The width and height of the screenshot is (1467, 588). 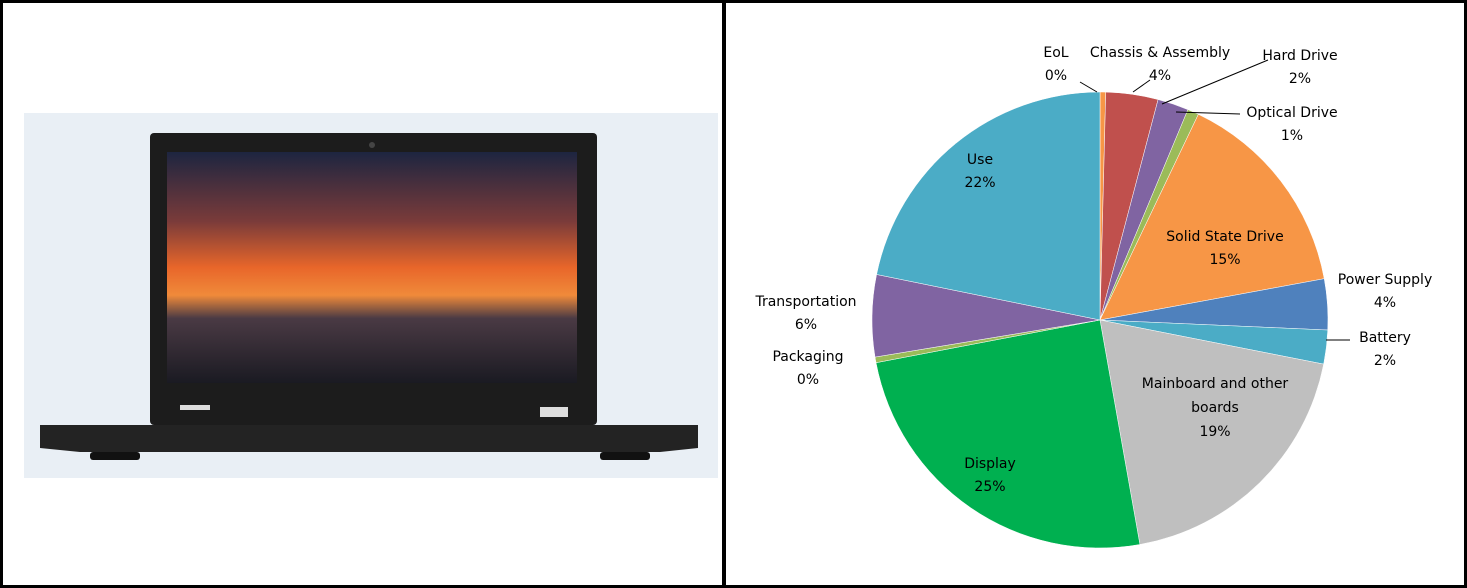 I want to click on value-label: 25%, so click(x=990, y=487).